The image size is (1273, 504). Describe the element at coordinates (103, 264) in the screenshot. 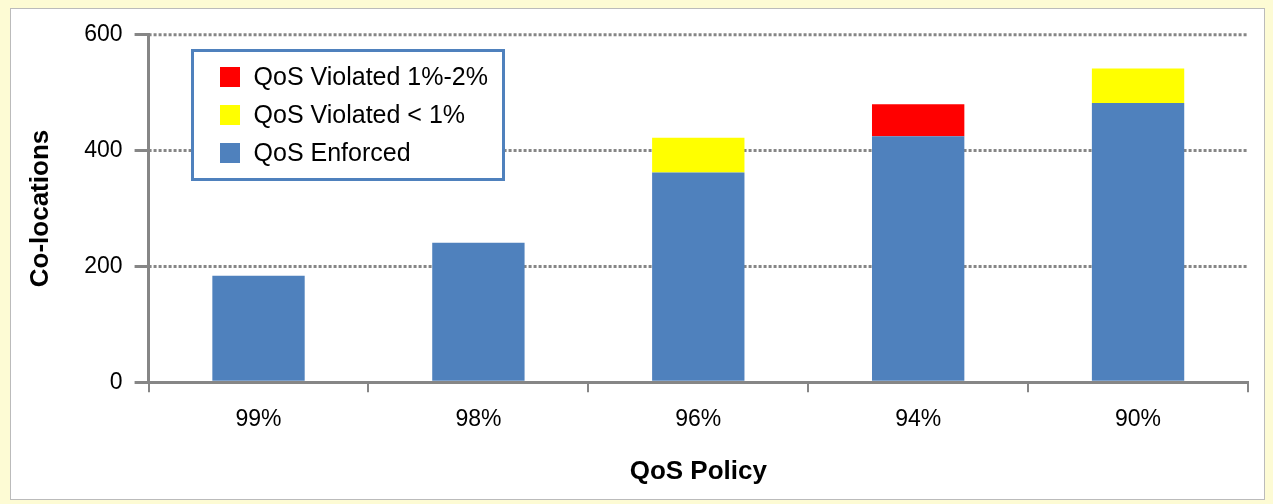

I see `y-tick-label: 200` at that location.